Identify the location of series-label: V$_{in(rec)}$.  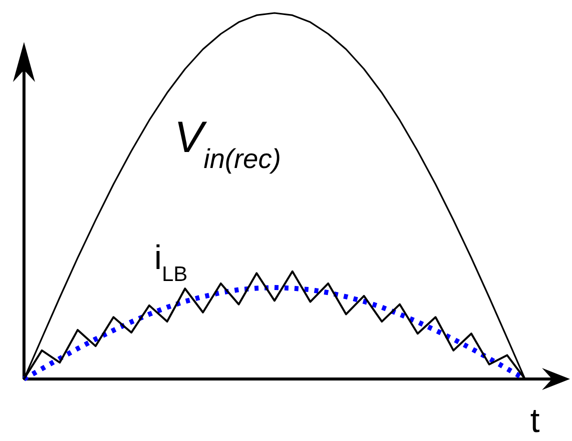
(227, 143).